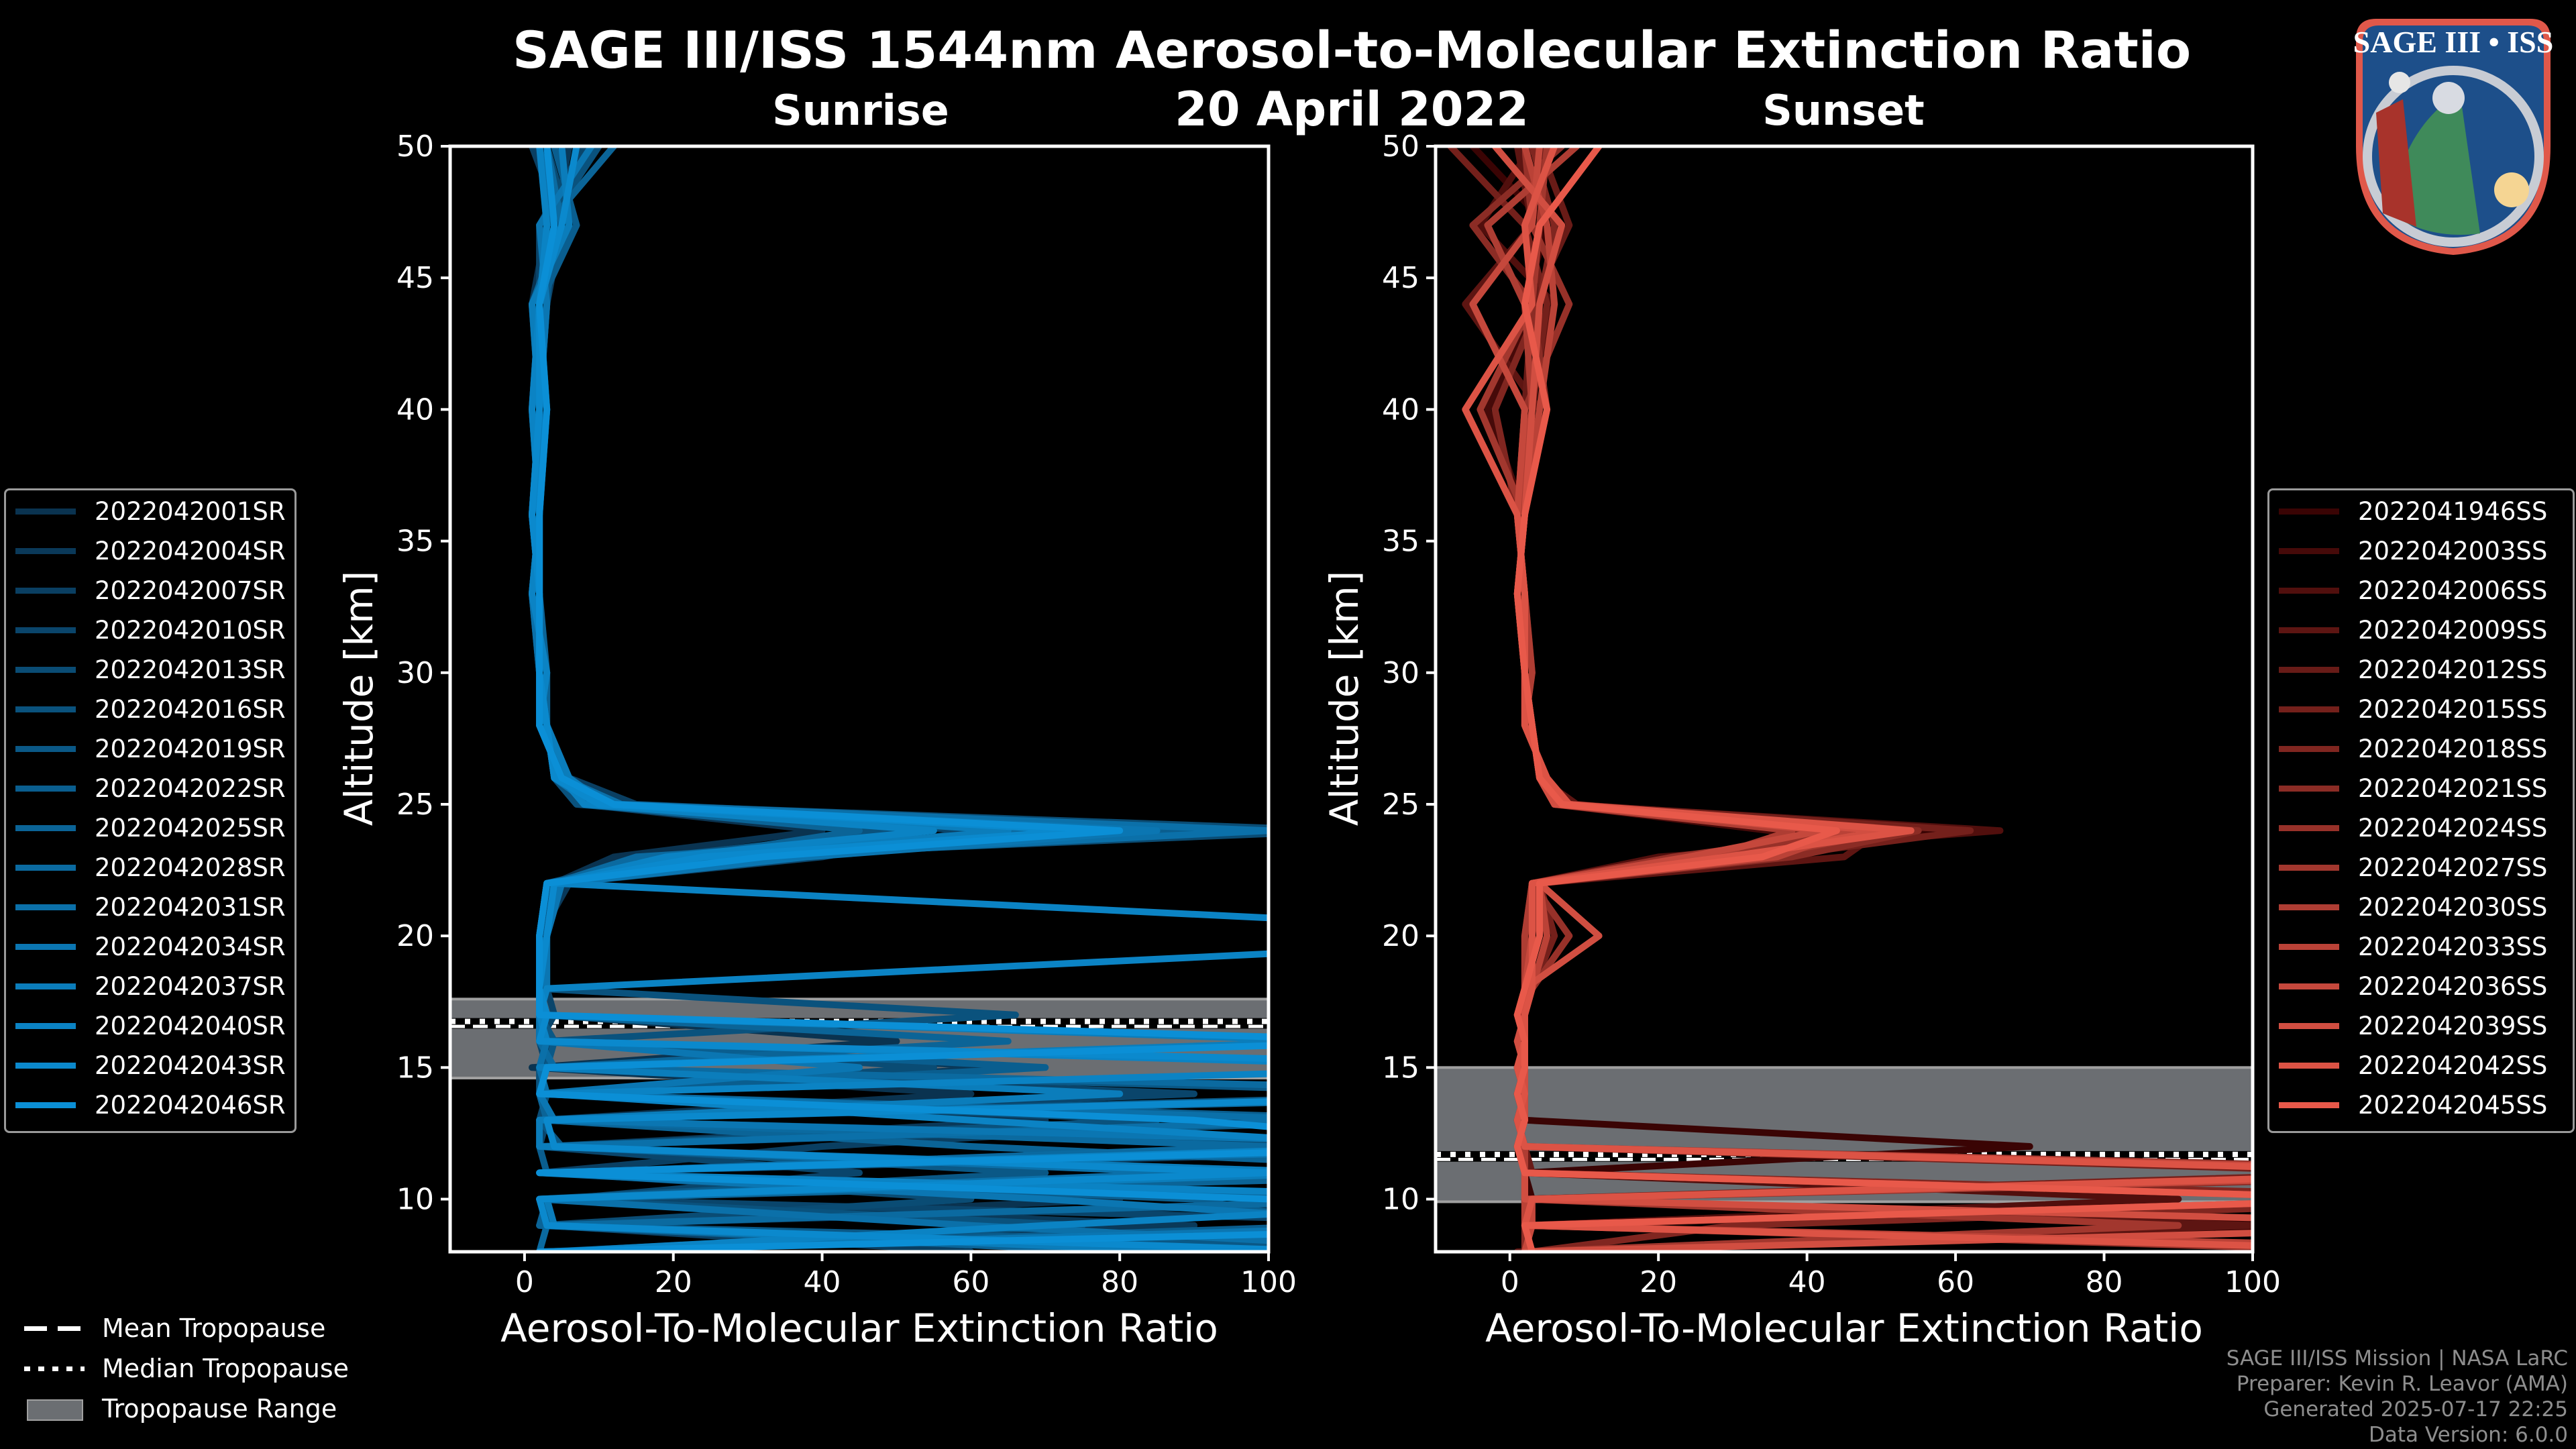  I want to click on y-tick-label: 15, so click(415, 1068).